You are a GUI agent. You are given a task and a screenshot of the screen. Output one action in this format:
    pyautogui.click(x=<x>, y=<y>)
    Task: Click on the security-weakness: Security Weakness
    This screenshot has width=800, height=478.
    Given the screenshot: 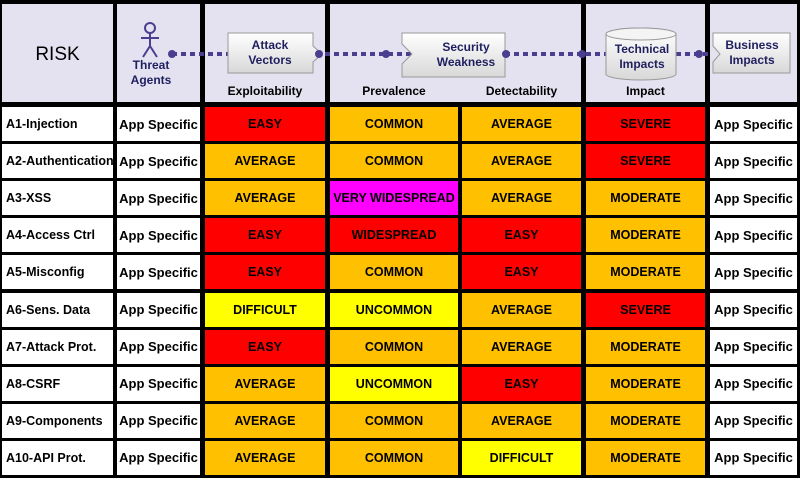 What is the action you would take?
    pyautogui.click(x=466, y=54)
    